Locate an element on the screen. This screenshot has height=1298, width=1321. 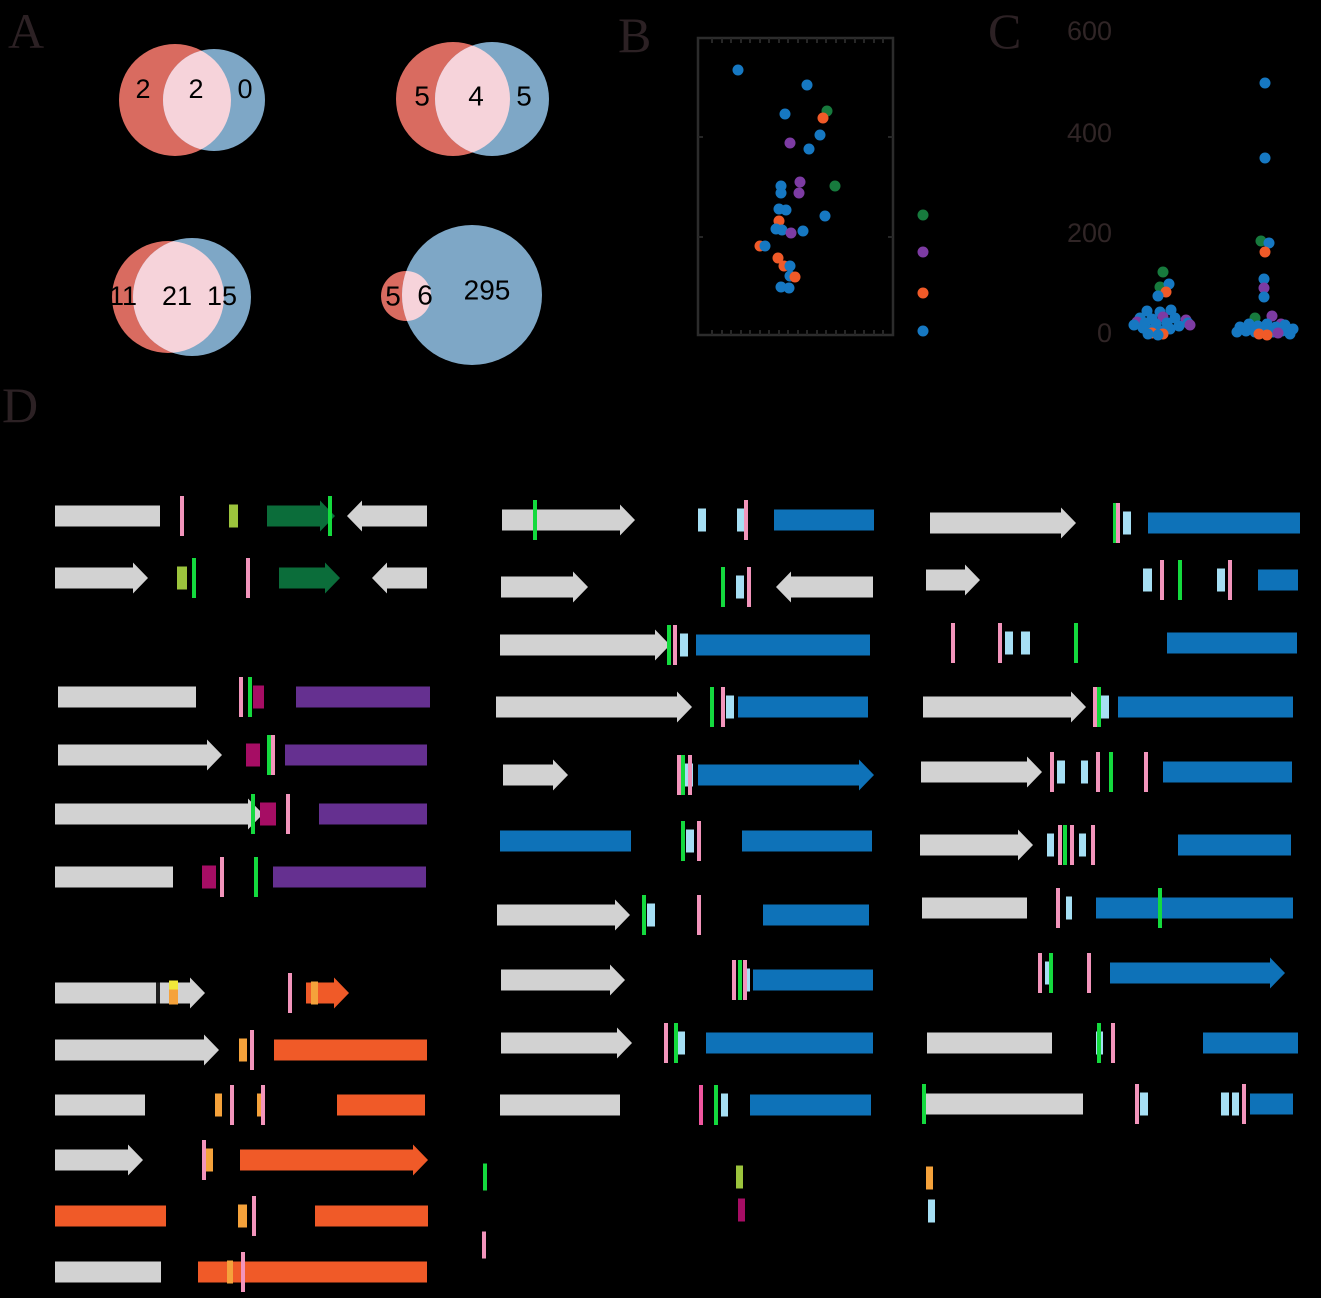
gene-arrow-blue is located at coordinates (1197, 973).